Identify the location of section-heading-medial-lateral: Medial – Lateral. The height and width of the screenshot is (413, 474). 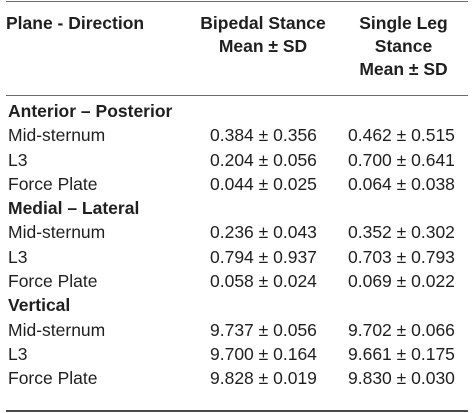
(237, 208).